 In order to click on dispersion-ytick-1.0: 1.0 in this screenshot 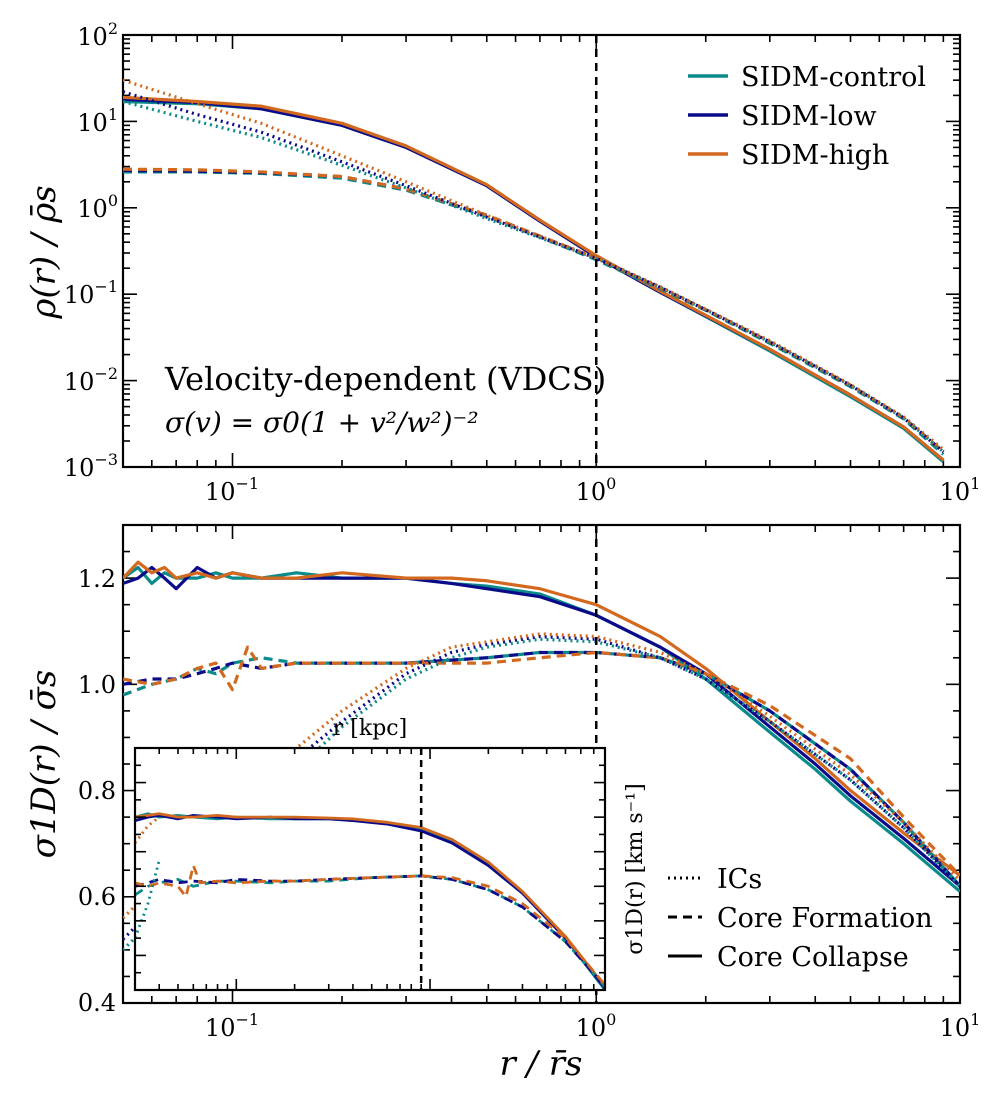, I will do `click(97, 685)`.